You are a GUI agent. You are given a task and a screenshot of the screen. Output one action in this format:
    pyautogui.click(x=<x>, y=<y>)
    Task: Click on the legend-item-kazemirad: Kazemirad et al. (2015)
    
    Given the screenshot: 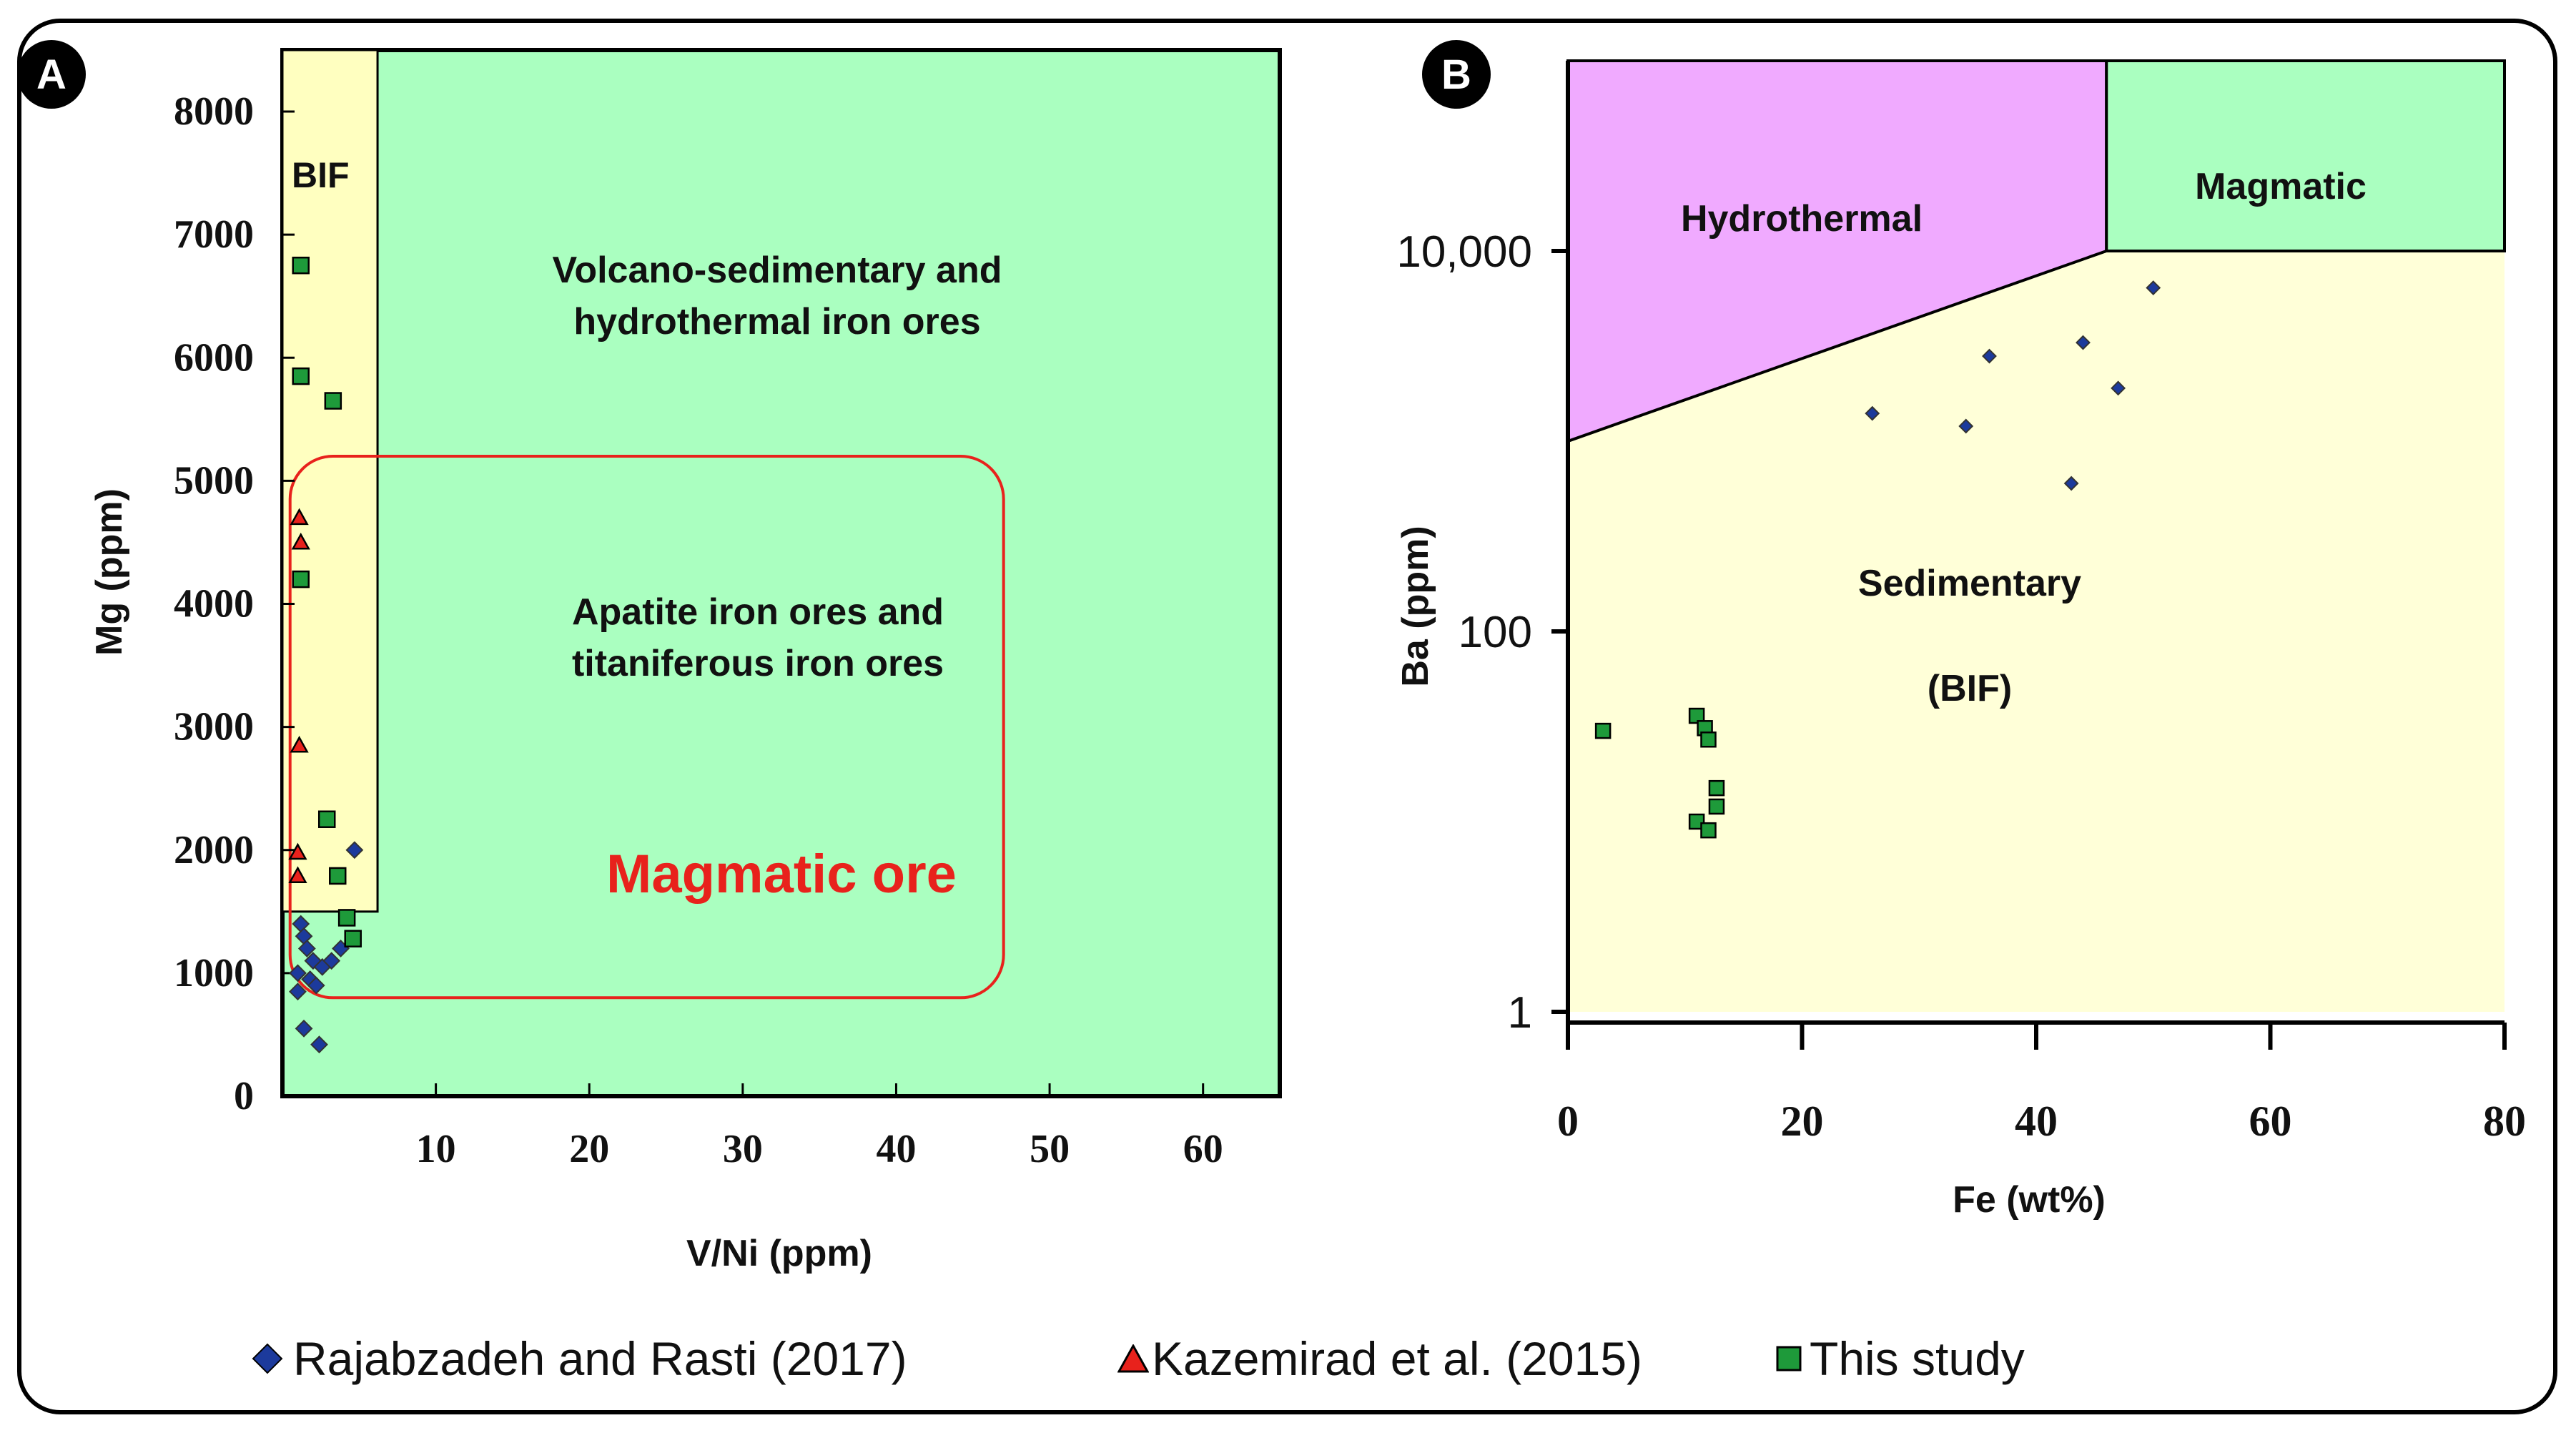 What is the action you would take?
    pyautogui.click(x=1379, y=1358)
    